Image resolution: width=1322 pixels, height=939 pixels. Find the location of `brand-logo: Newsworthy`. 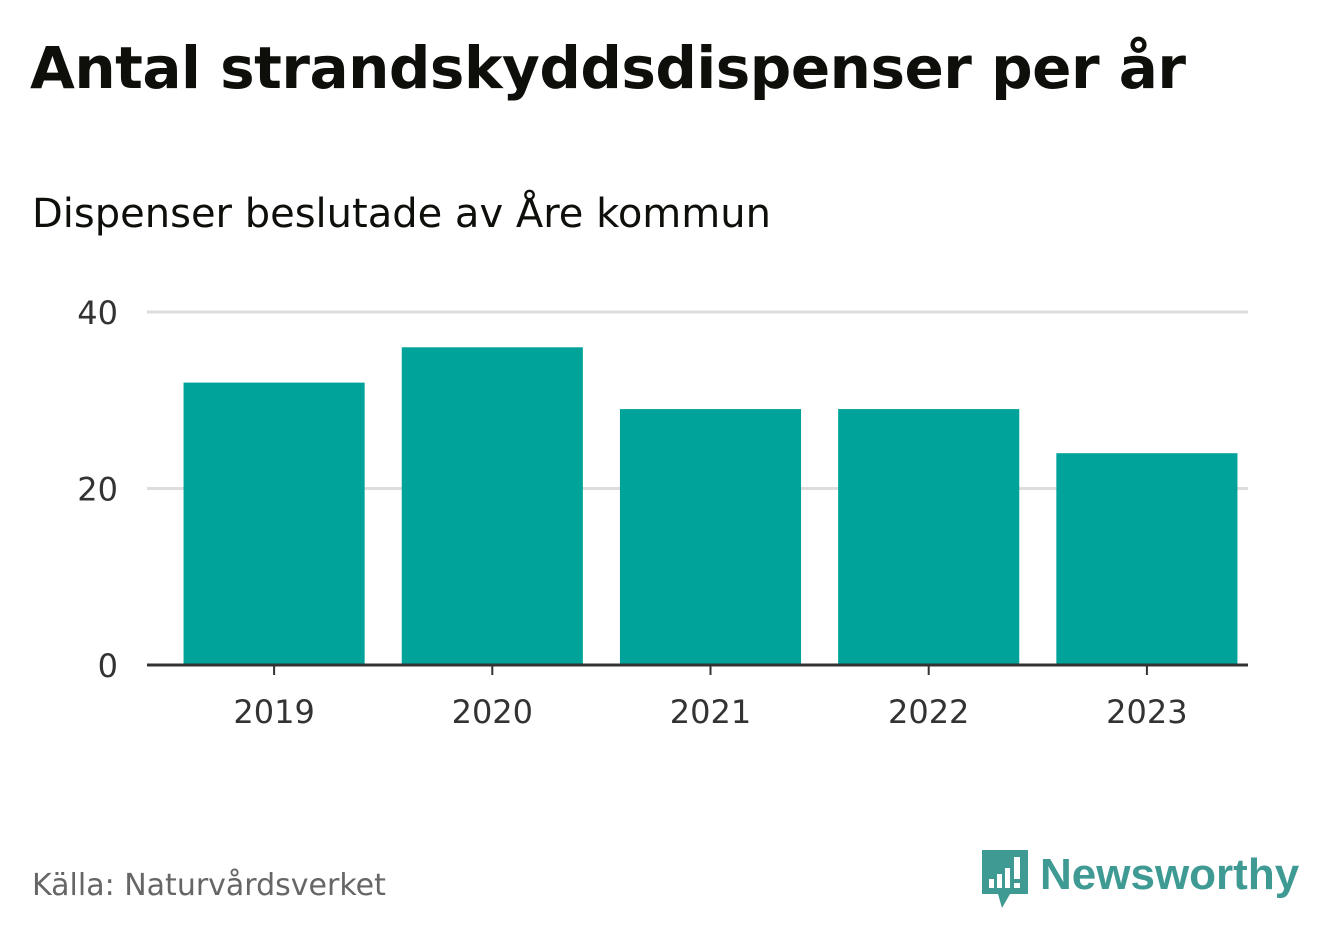

brand-logo: Newsworthy is located at coordinates (1139, 880).